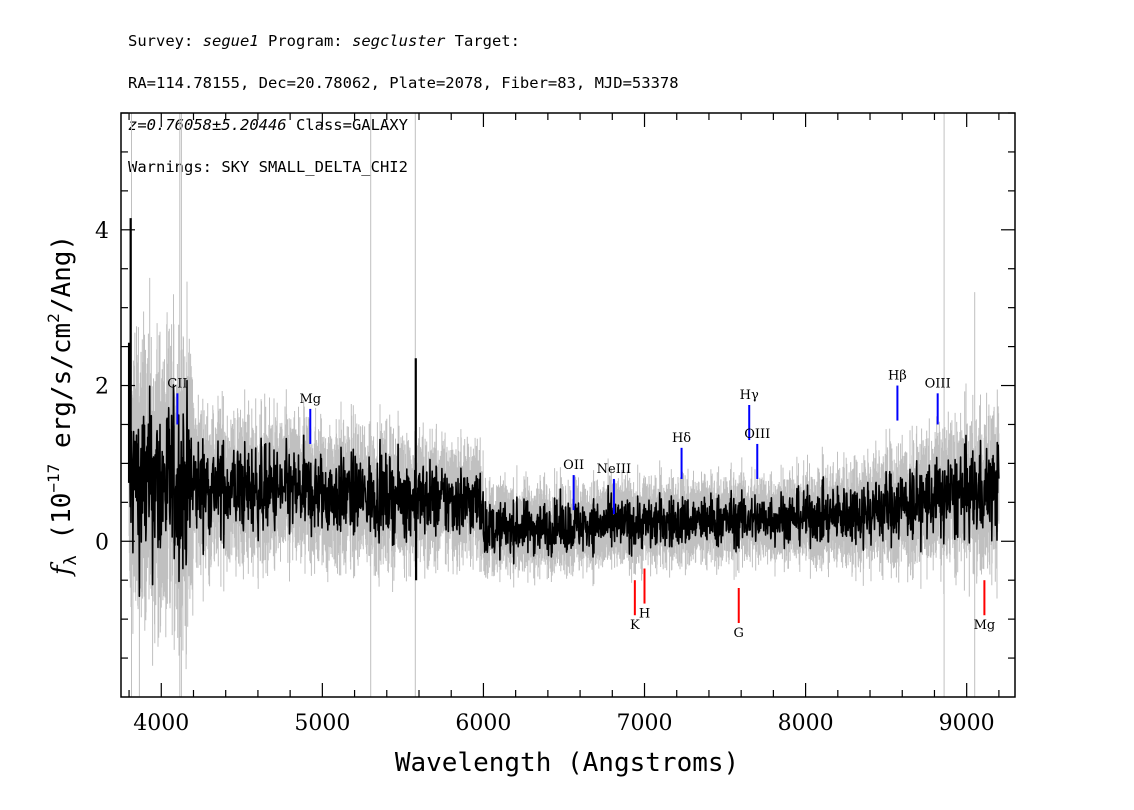 The width and height of the screenshot is (1134, 810). What do you see at coordinates (567, 763) in the screenshot?
I see `x-axis-title: Wavelength (Angstroms)` at bounding box center [567, 763].